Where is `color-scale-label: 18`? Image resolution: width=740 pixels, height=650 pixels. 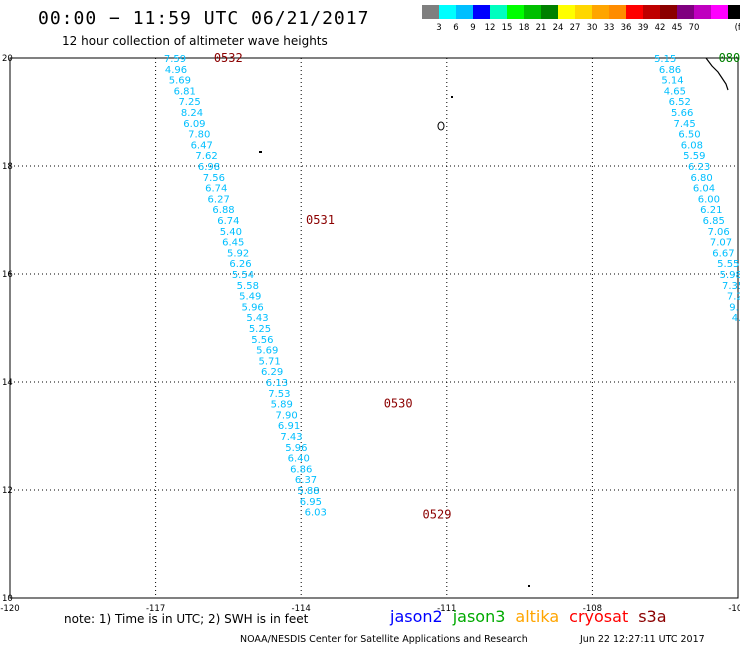 color-scale-label: 18 is located at coordinates (524, 28).